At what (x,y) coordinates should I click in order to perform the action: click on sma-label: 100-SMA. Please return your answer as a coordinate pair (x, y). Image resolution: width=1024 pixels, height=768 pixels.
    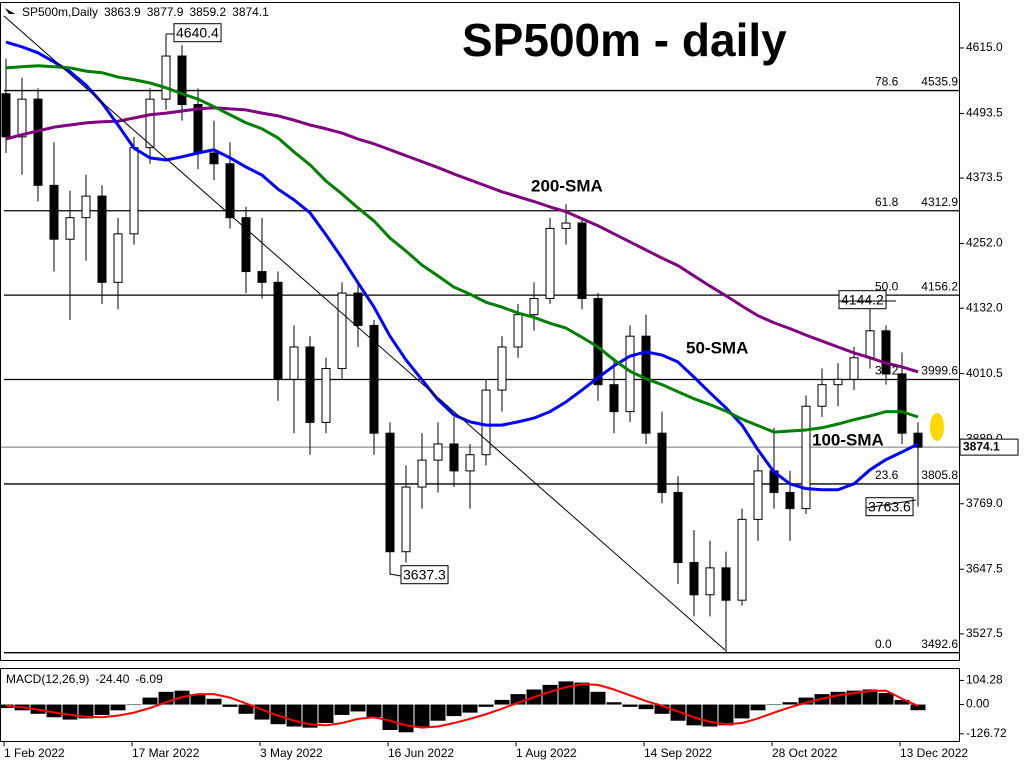
    Looking at the image, I should click on (848, 439).